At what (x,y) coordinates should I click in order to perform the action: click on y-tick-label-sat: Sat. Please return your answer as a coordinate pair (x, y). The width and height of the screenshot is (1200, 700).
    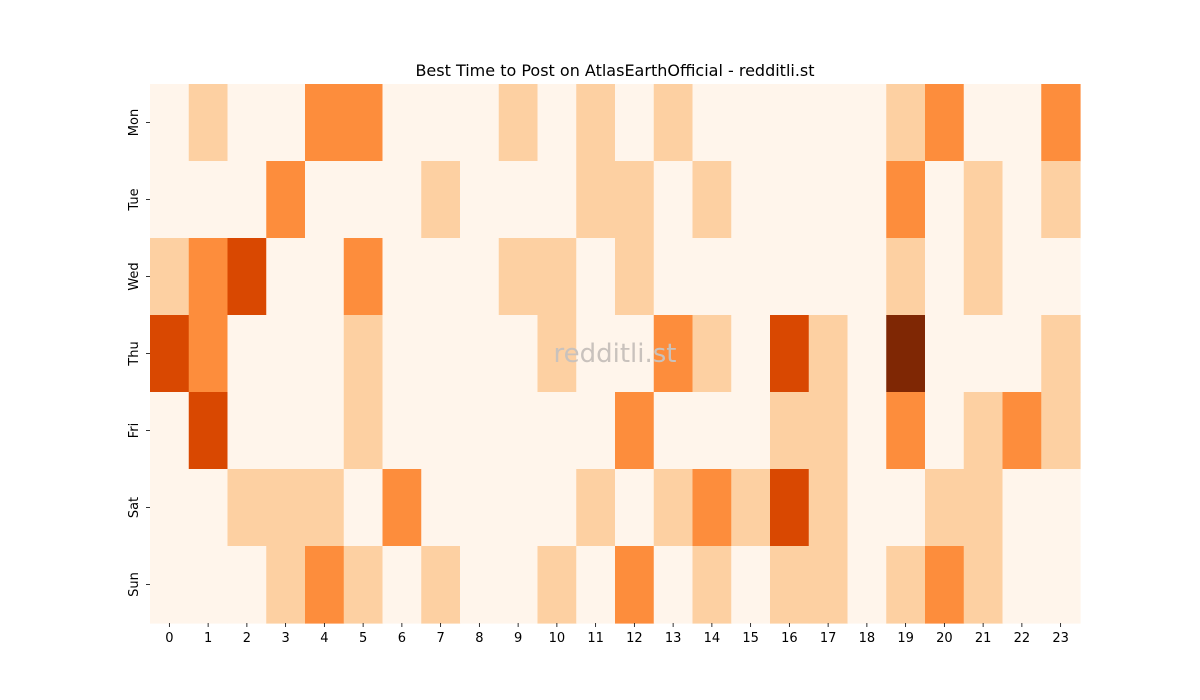
    Looking at the image, I should click on (134, 507).